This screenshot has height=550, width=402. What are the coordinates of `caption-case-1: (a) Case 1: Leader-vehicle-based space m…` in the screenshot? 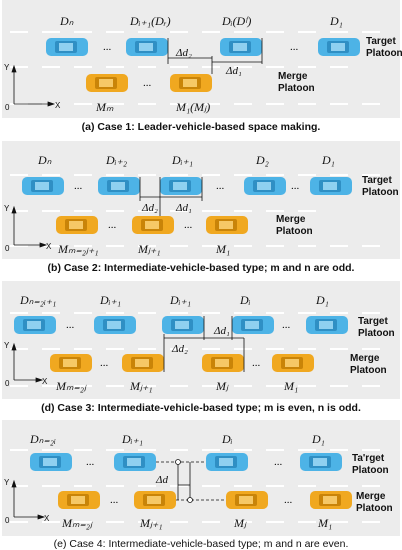 It's located at (201, 127).